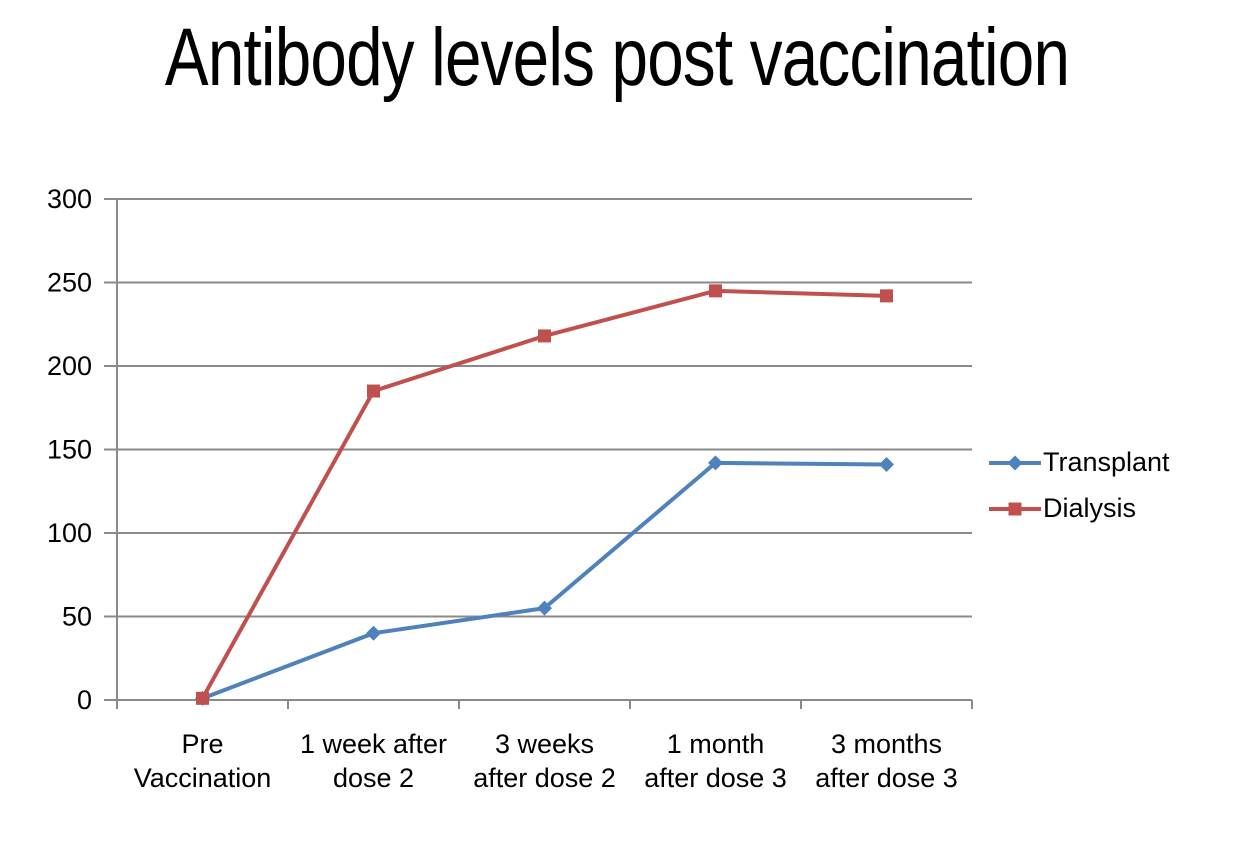  Describe the element at coordinates (1106, 462) in the screenshot. I see `legend-label-transplant: Transplant` at that location.